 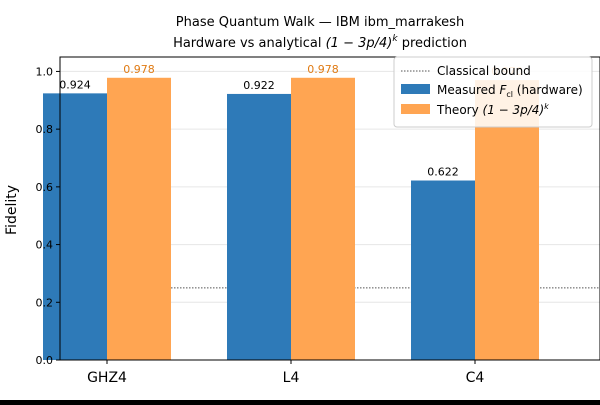 What do you see at coordinates (320, 22) in the screenshot?
I see `chart-title-line-1: Phase Quantum Walk — IBM ibm_marrakesh` at bounding box center [320, 22].